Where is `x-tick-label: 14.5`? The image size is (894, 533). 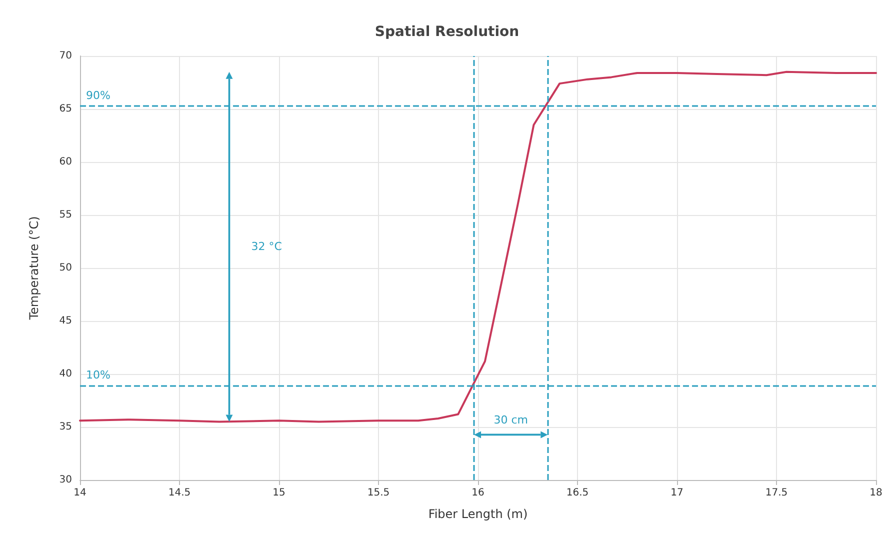 x-tick-label: 14.5 is located at coordinates (179, 493).